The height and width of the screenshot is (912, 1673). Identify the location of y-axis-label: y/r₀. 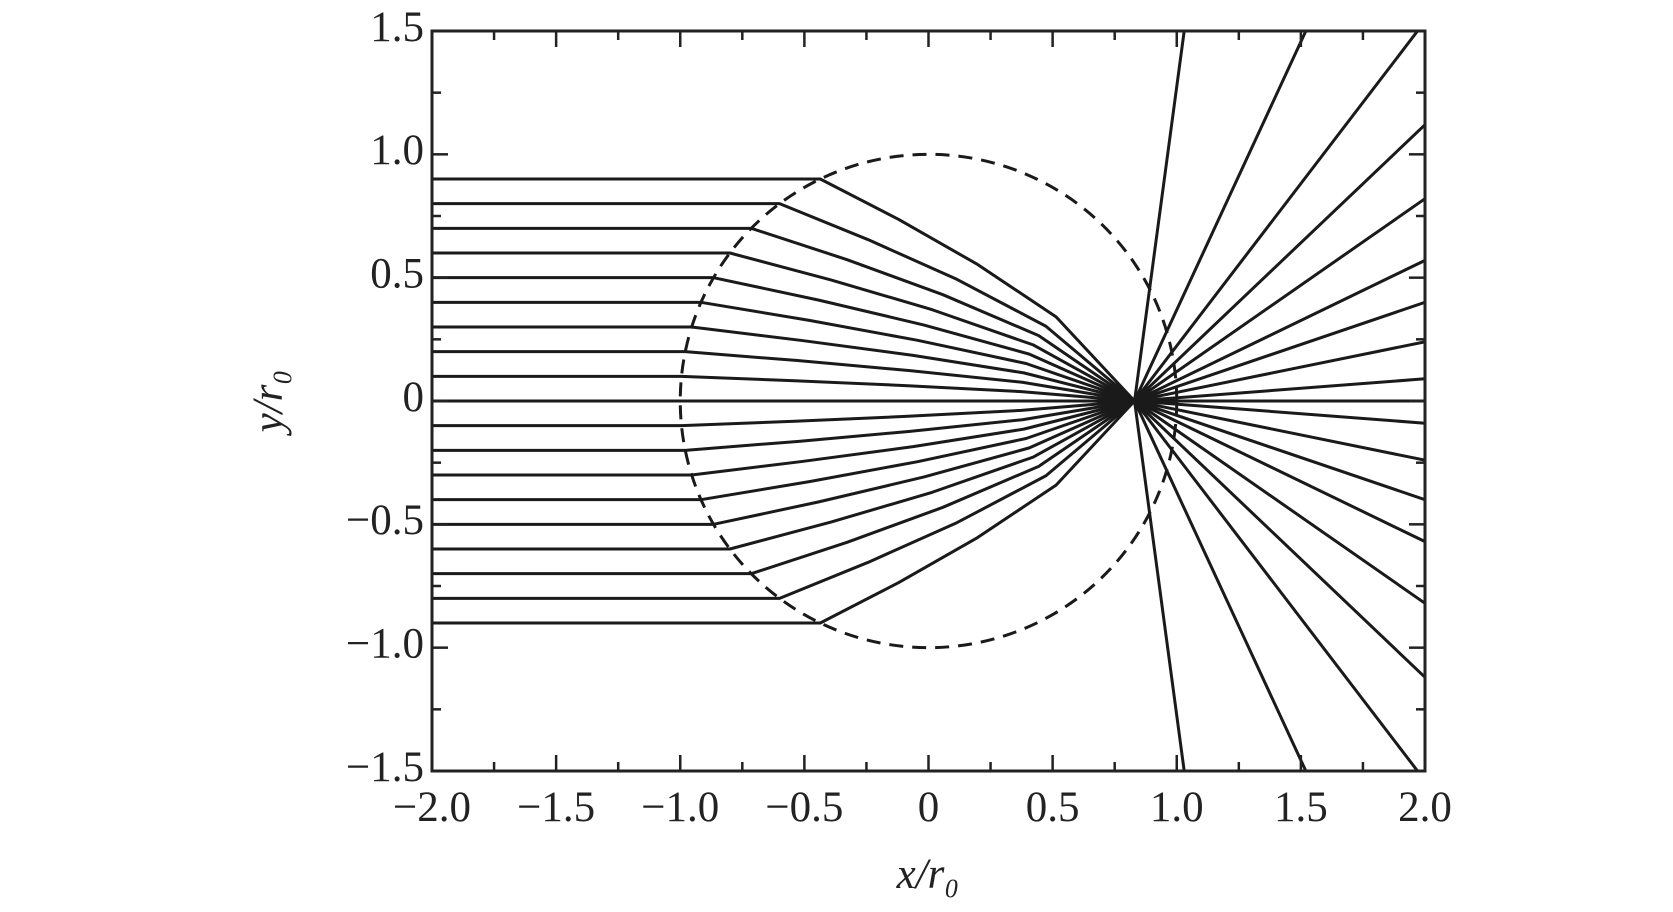
(268, 403).